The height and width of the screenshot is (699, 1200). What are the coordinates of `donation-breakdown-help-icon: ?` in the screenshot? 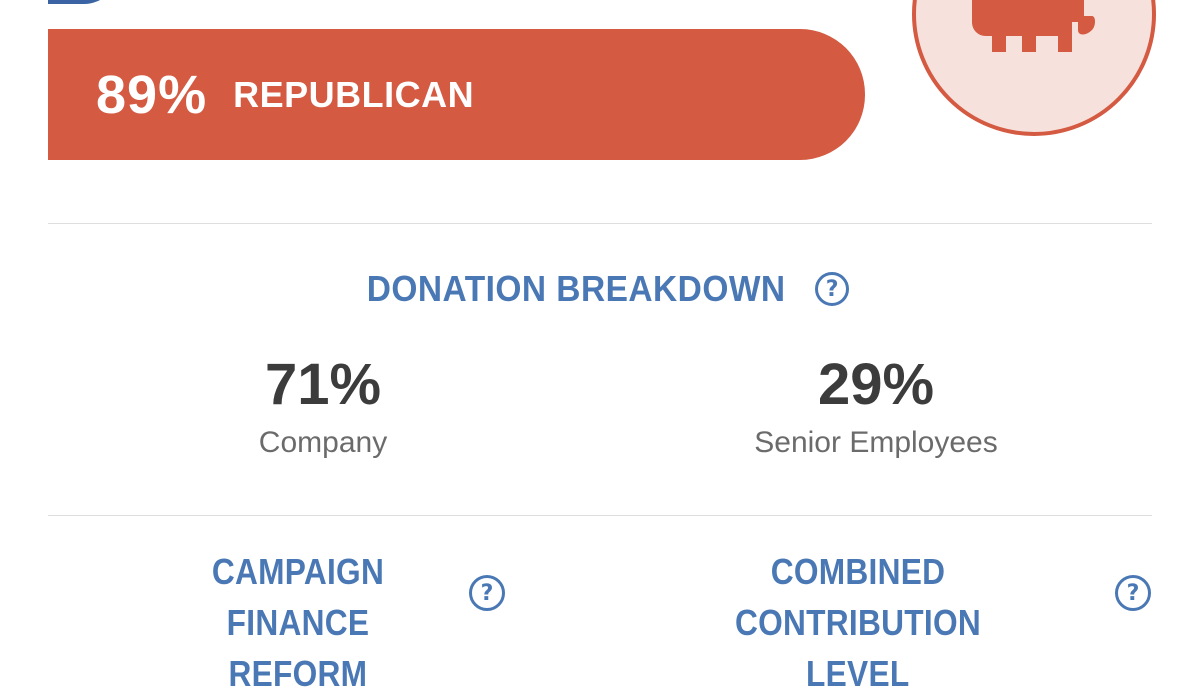 It's located at (832, 289).